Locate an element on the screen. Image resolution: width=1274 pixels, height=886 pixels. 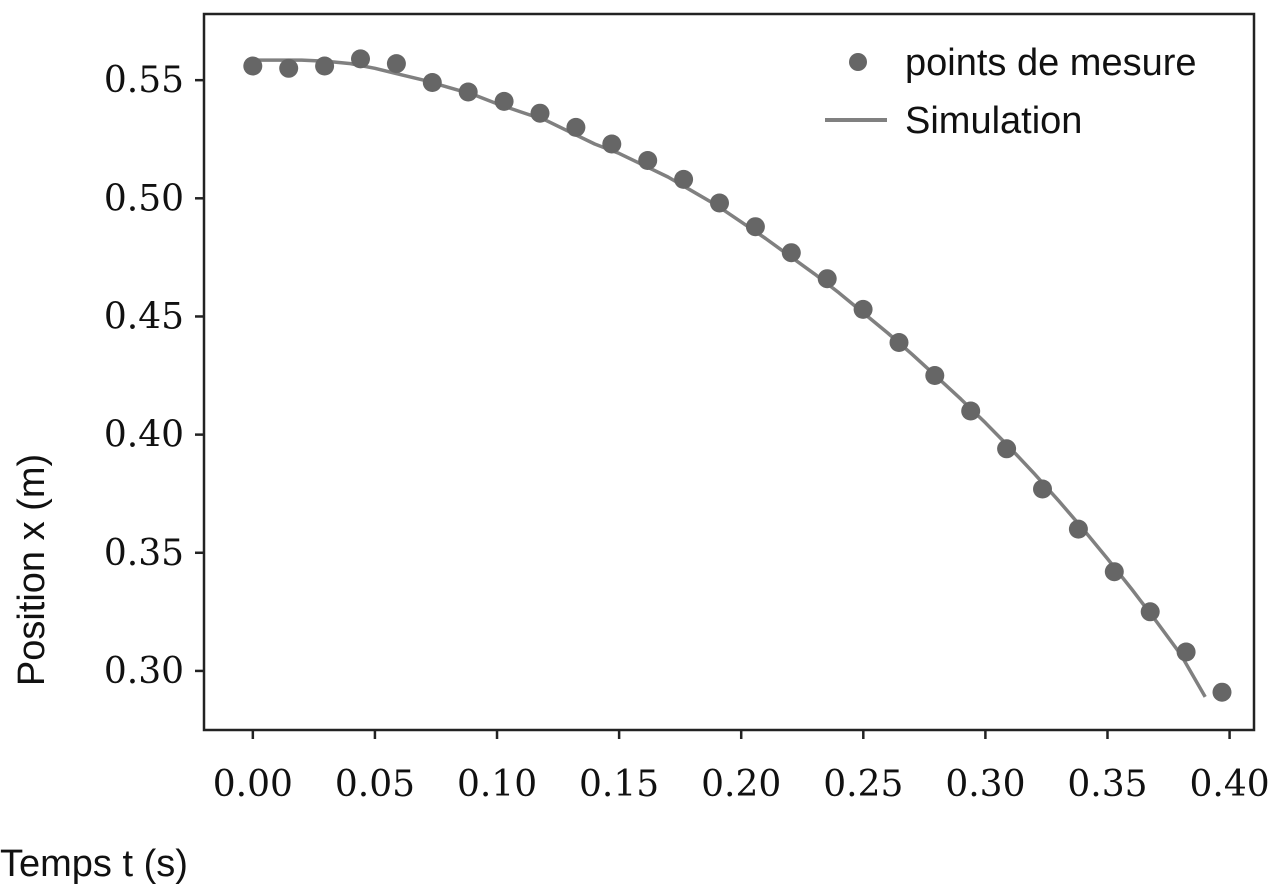
y-tick-label: 0.55 is located at coordinates (144, 80).